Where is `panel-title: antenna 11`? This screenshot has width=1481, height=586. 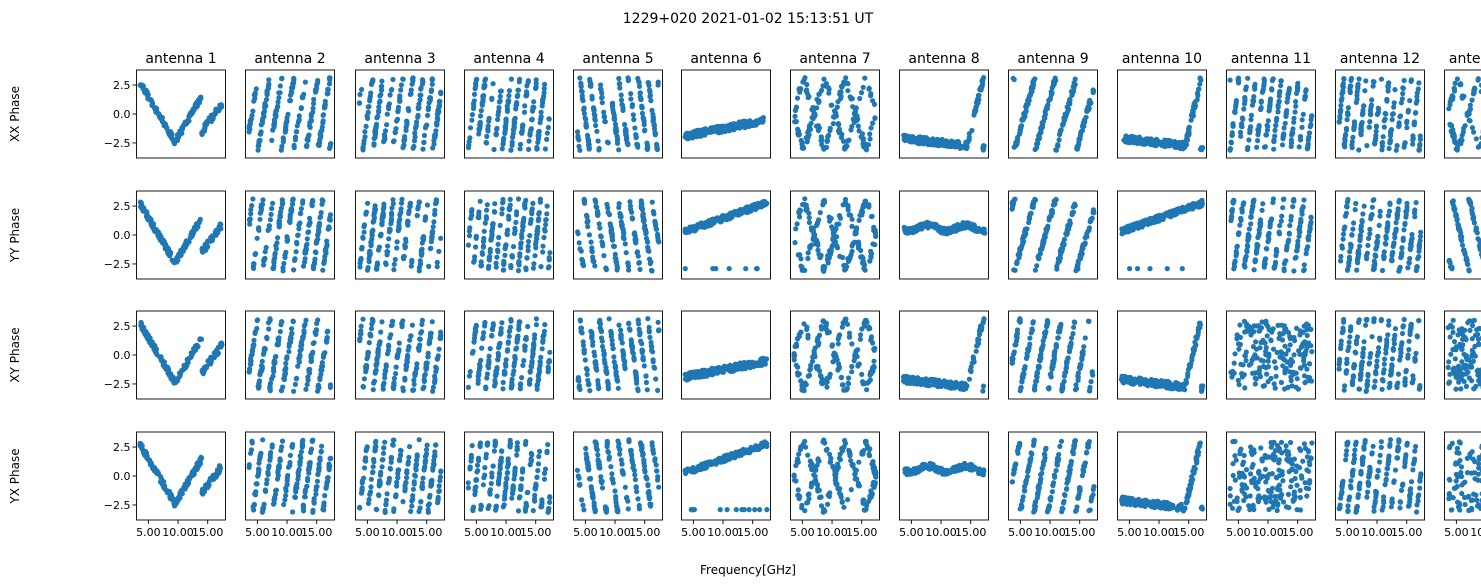
panel-title: antenna 11 is located at coordinates (1271, 59).